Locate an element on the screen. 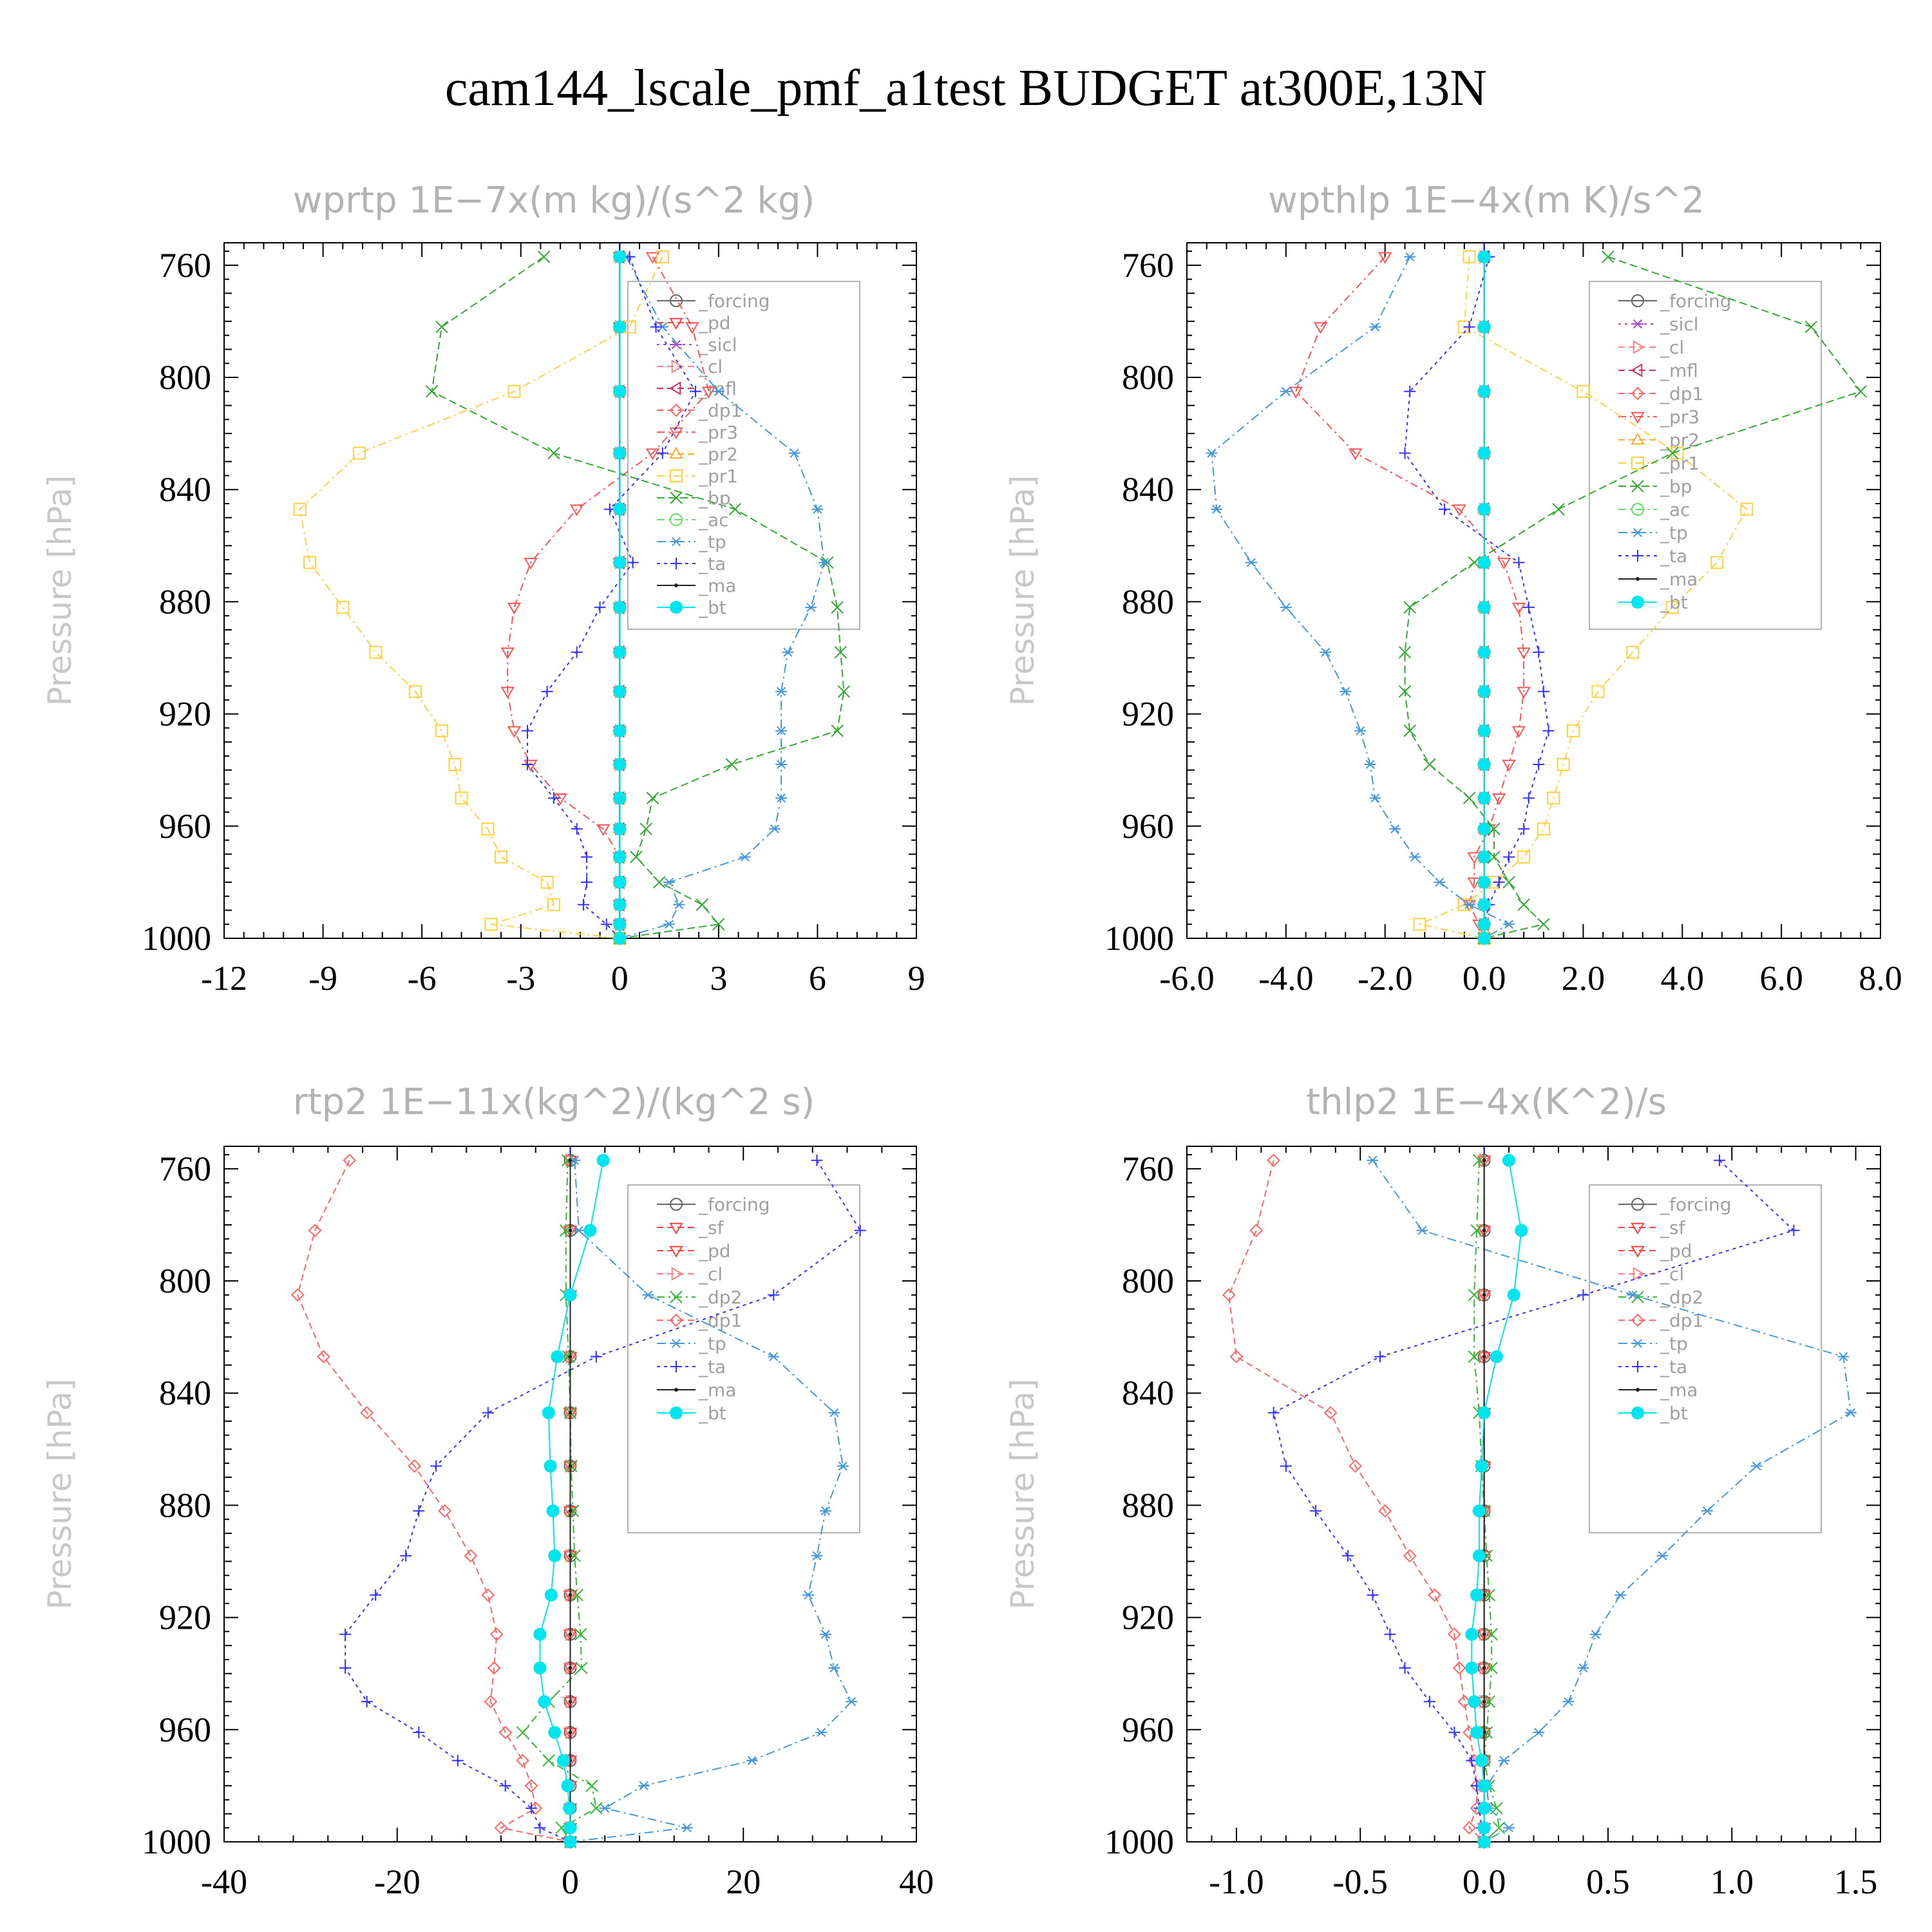  x-tick-label: 3 is located at coordinates (718, 978).